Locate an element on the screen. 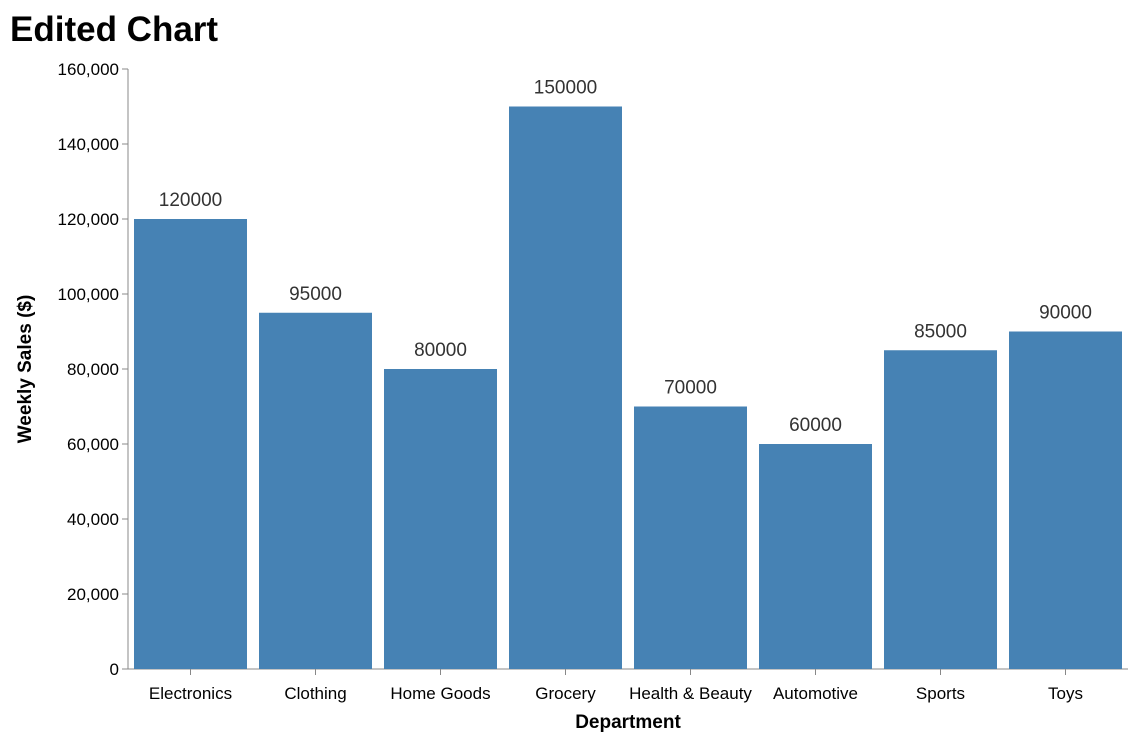  y-tick-label: 160,000 is located at coordinates (88, 69).